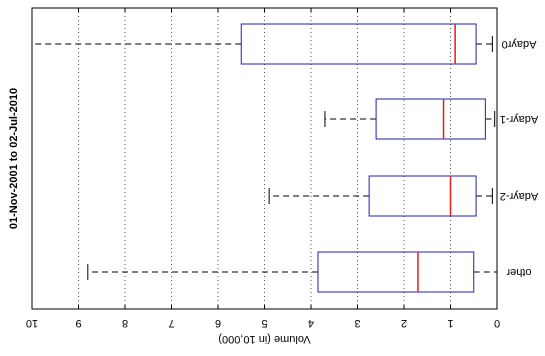  Describe the element at coordinates (519, 196) in the screenshot. I see `category-label: Adayr-2` at that location.